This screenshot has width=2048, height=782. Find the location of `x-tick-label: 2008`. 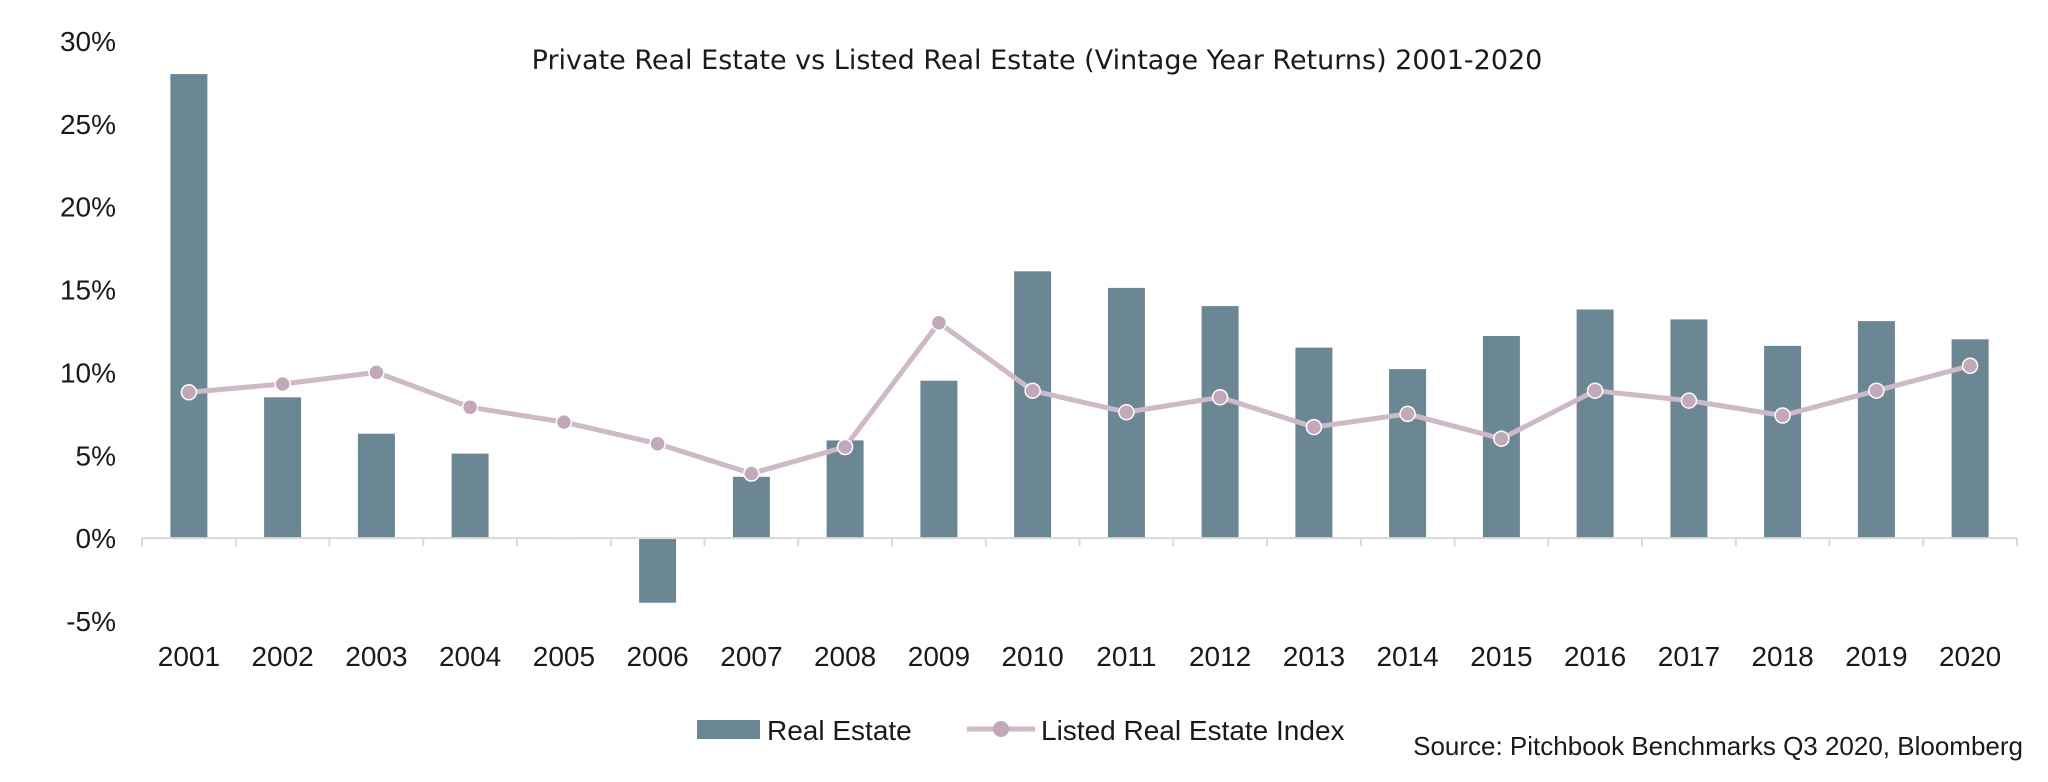

x-tick-label: 2008 is located at coordinates (845, 656).